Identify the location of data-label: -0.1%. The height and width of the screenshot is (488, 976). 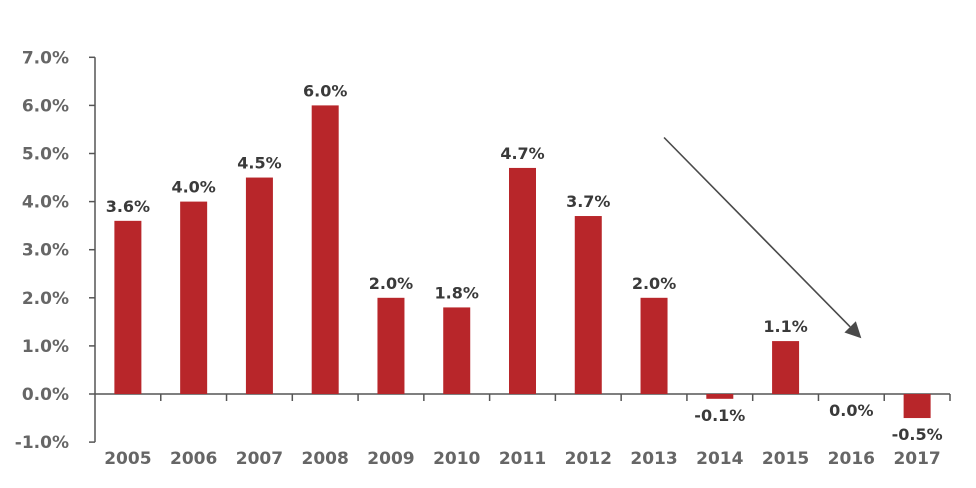
(719, 415).